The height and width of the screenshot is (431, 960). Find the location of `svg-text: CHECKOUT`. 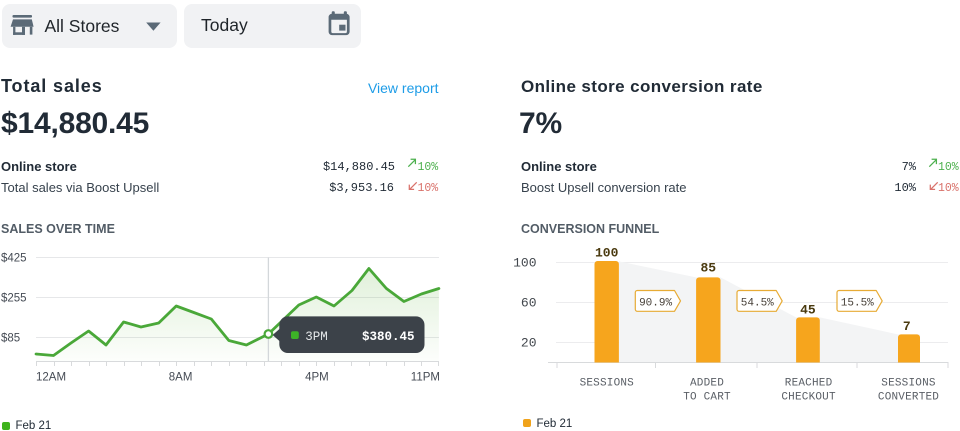

svg-text: CHECKOUT is located at coordinates (808, 398).